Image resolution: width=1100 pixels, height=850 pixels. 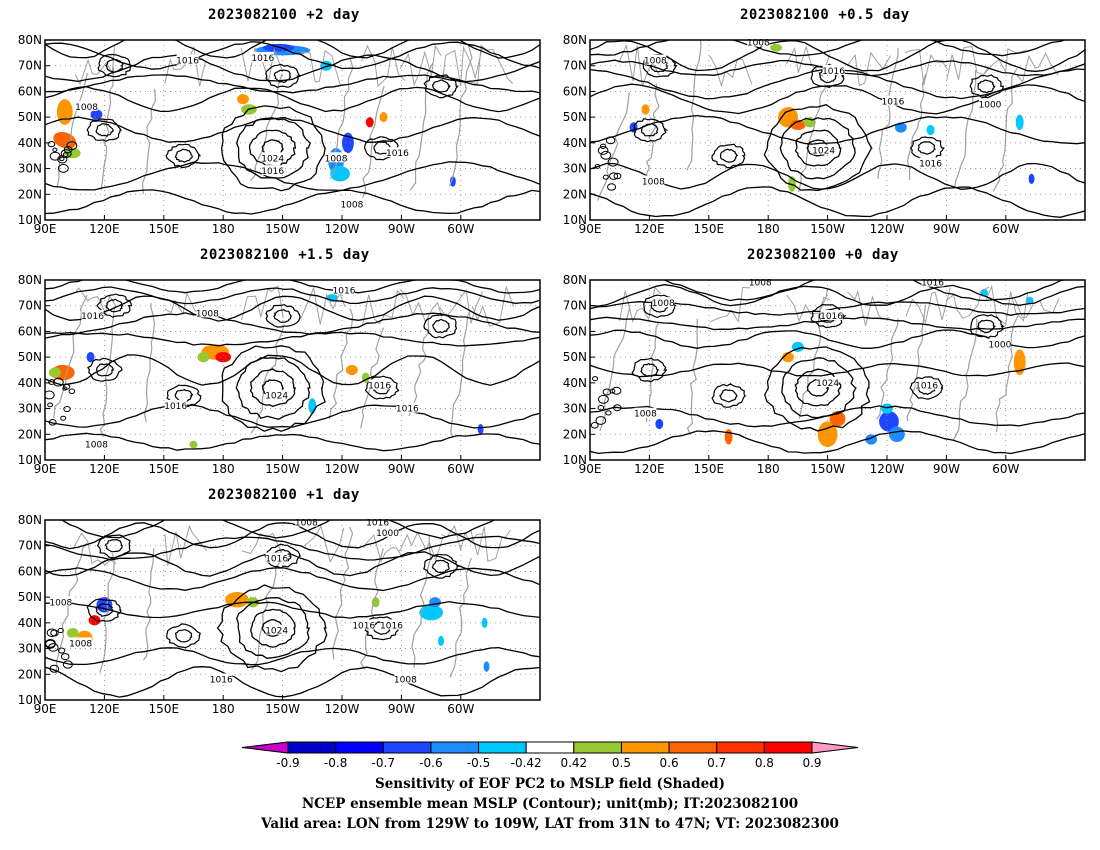 What do you see at coordinates (104, 709) in the screenshot?
I see `x-tick-label: 120E` at bounding box center [104, 709].